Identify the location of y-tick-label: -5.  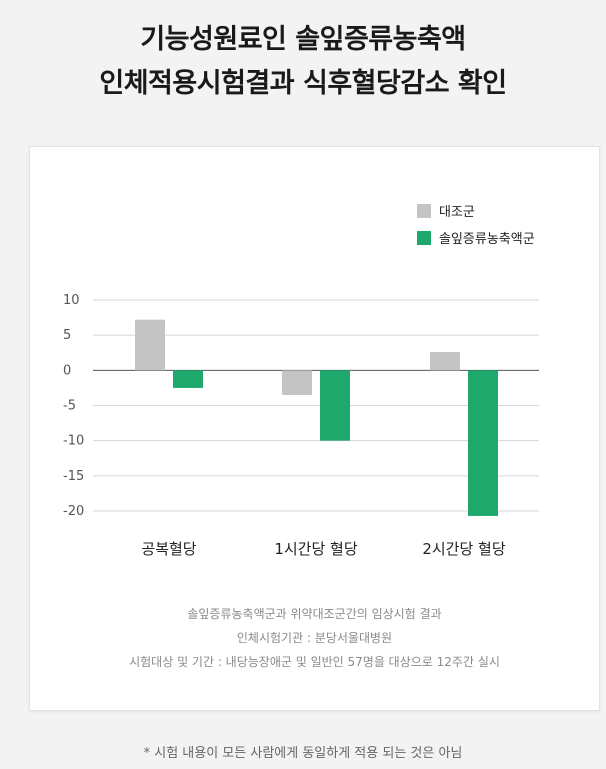
(69, 406).